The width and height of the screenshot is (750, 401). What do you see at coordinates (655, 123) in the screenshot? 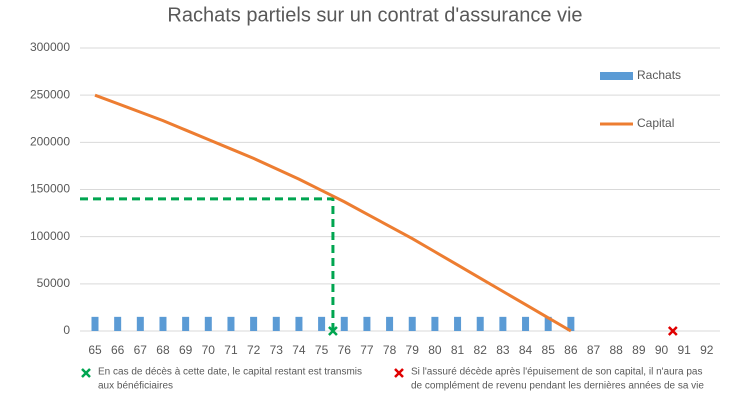
I see `legend-label: Capital` at bounding box center [655, 123].